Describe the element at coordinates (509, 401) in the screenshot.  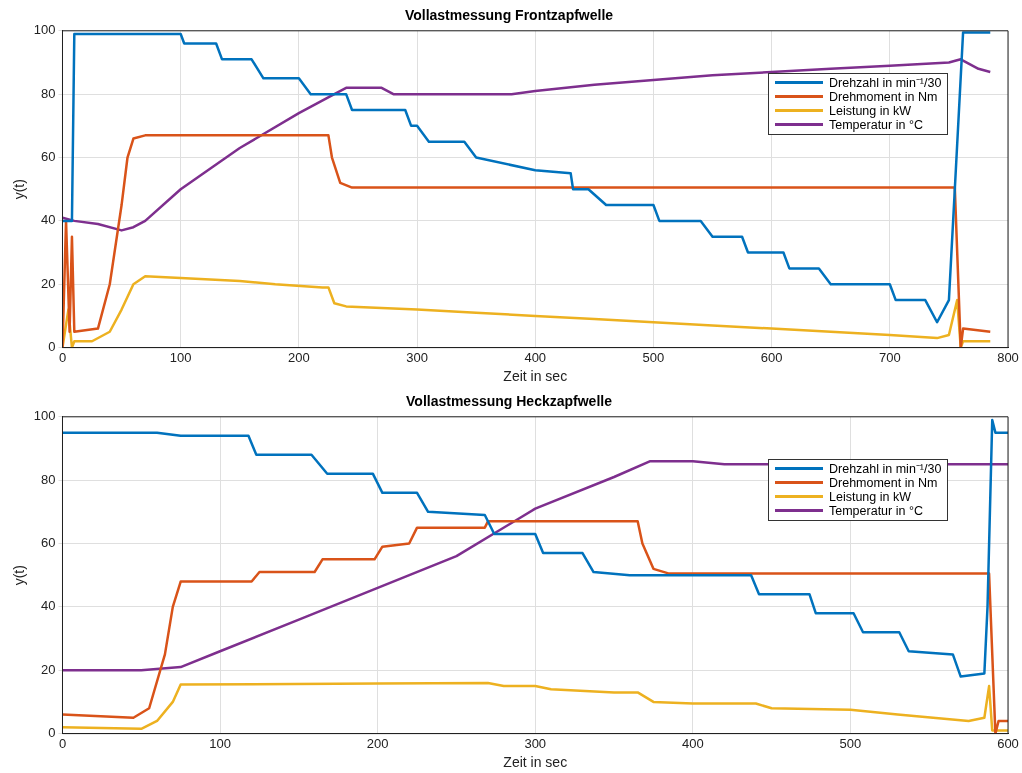
I see `chart-title: Vollastmessung Heckzapfwelle` at that location.